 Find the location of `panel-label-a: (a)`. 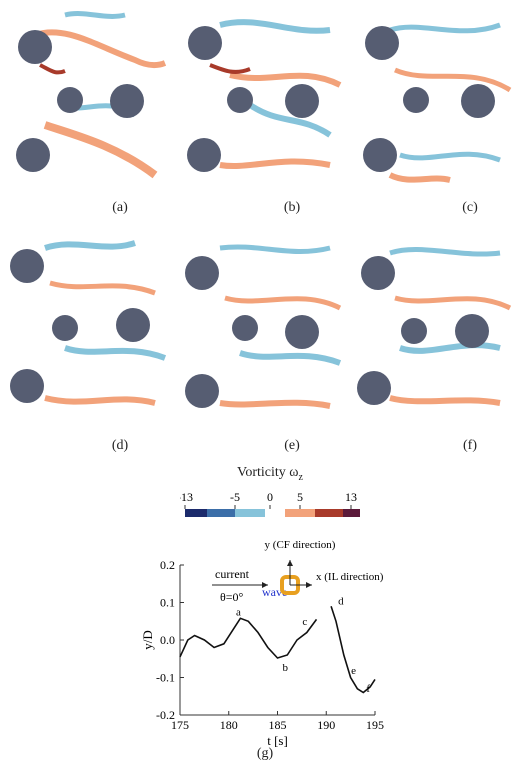

panel-label-a: (a) is located at coordinates (120, 207).